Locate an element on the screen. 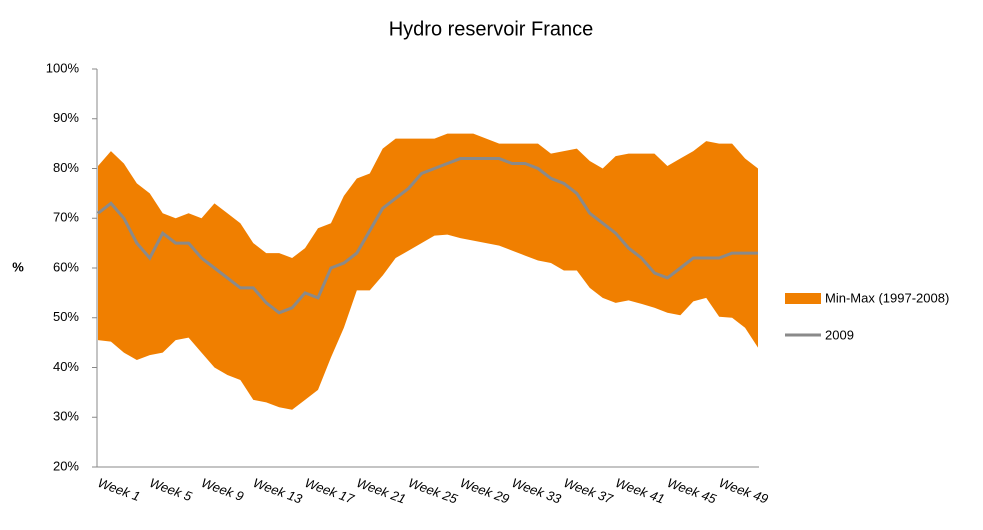 This screenshot has width=983, height=530. y-tick-label: 30% is located at coordinates (66, 416).